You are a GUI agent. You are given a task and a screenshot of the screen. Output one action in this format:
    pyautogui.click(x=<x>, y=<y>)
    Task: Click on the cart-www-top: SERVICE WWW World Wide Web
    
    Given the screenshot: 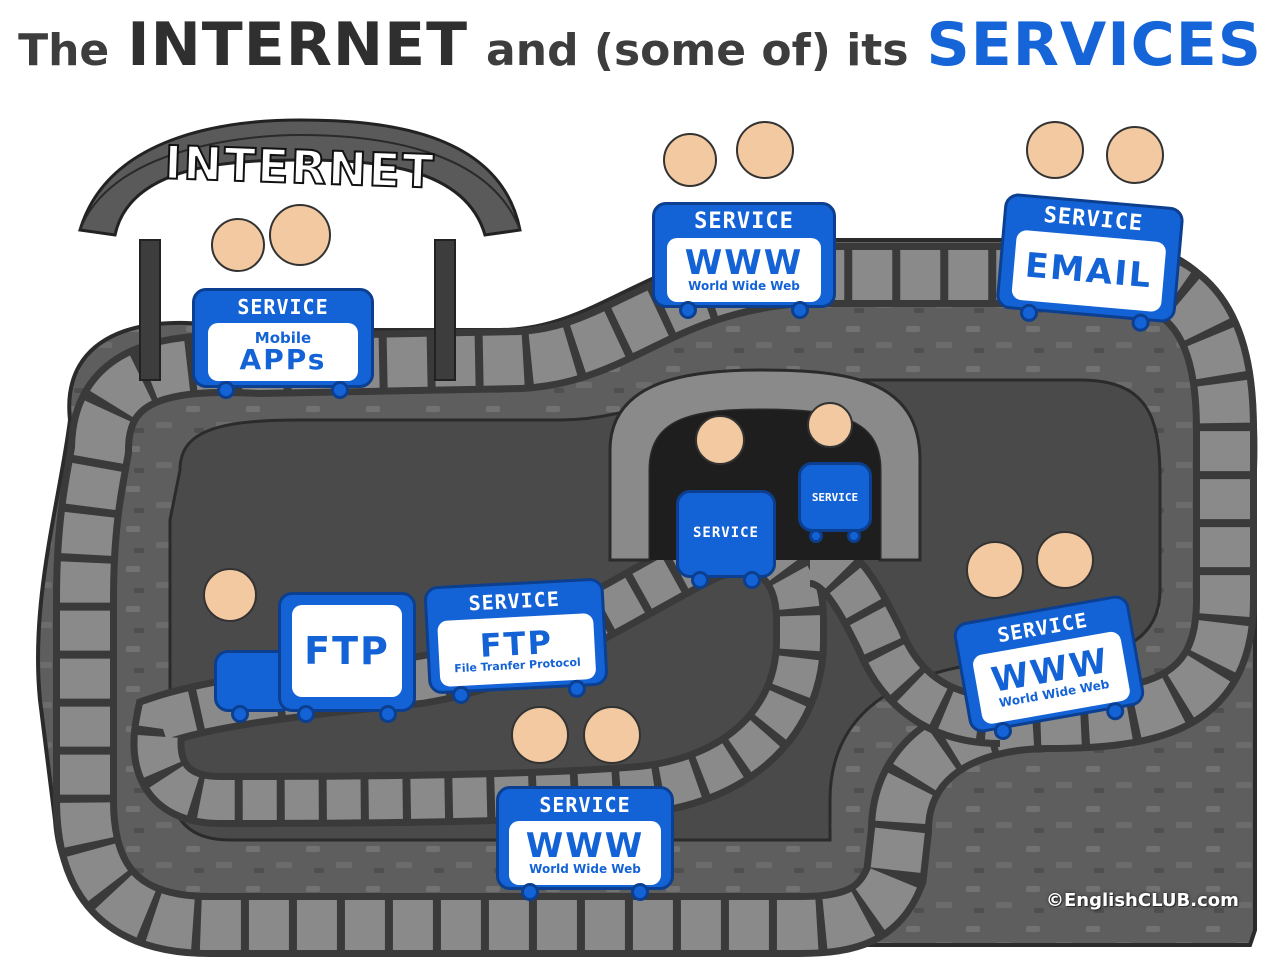 What is the action you would take?
    pyautogui.click(x=744, y=260)
    